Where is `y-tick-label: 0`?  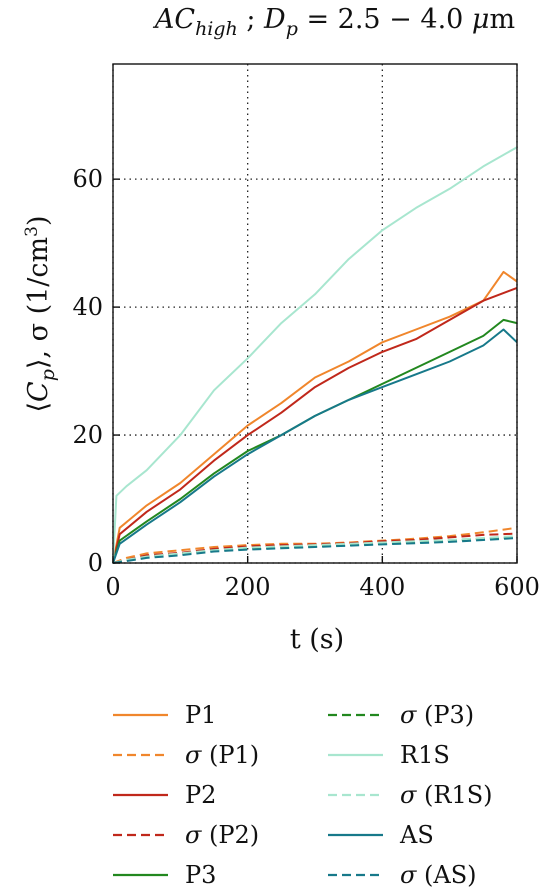 y-tick-label: 0 is located at coordinates (95, 563).